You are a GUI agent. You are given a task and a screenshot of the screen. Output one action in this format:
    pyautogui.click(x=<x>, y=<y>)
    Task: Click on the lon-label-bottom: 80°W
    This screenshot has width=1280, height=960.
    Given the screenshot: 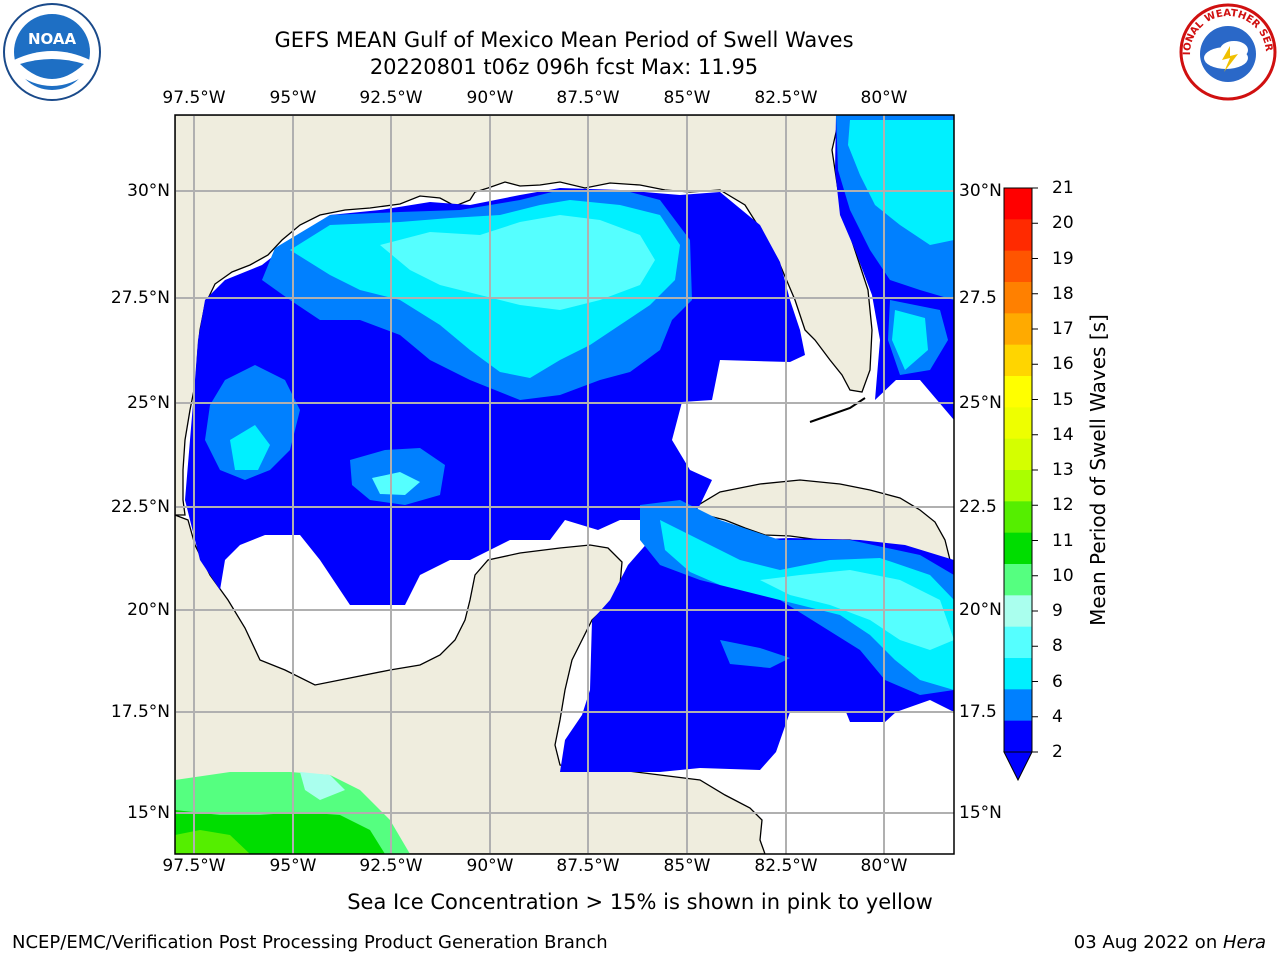 What is the action you would take?
    pyautogui.click(x=884, y=866)
    